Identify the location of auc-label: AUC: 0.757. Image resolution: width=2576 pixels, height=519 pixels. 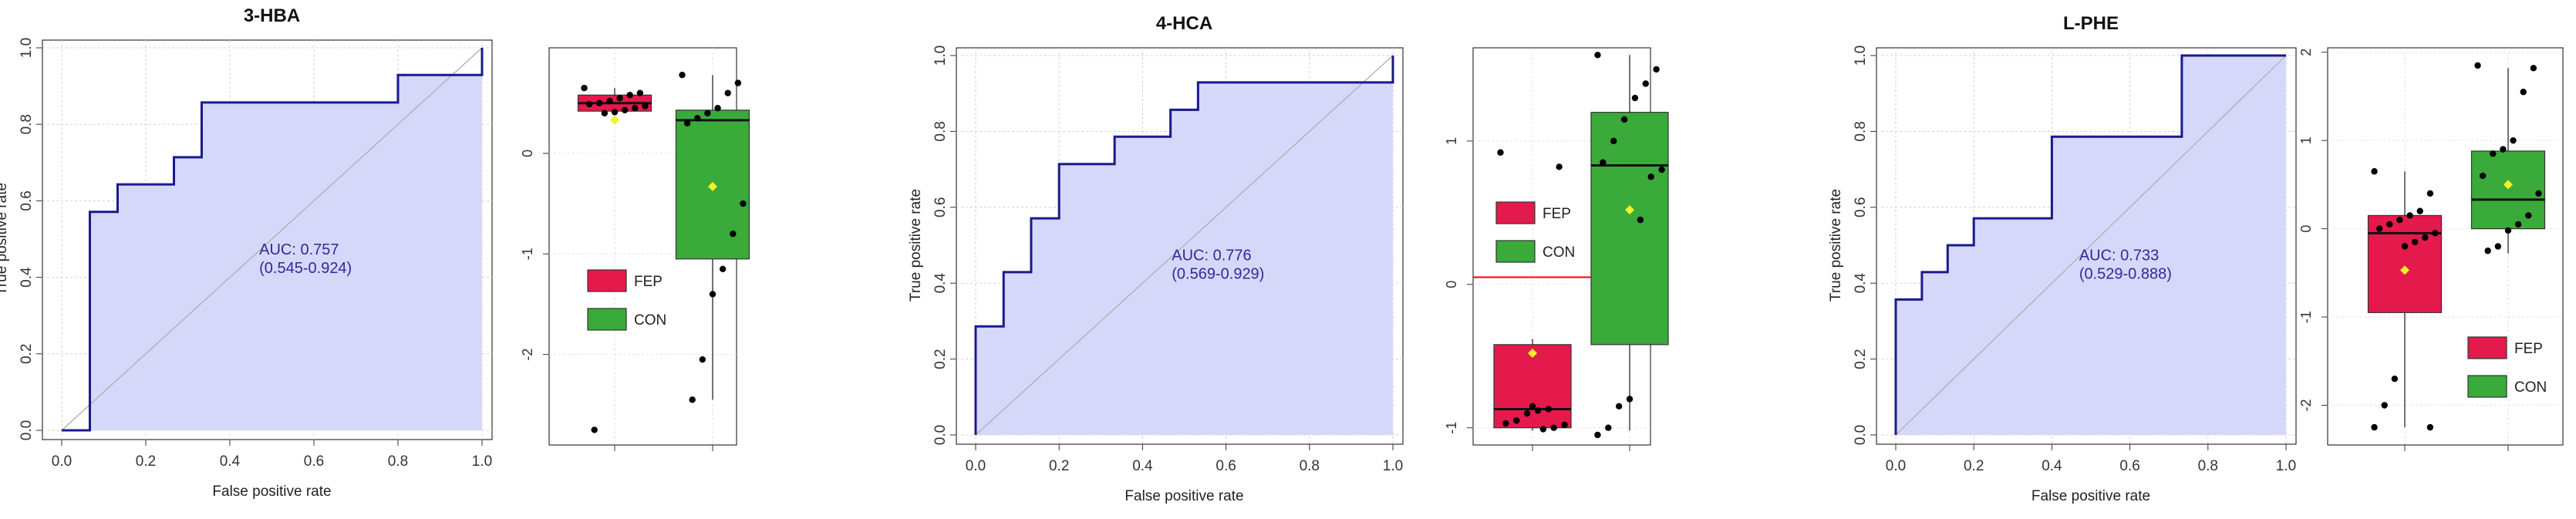
(299, 249).